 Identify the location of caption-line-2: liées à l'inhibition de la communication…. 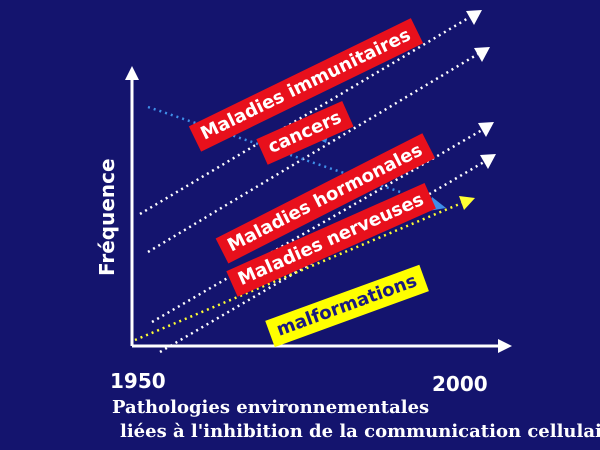
(360, 431).